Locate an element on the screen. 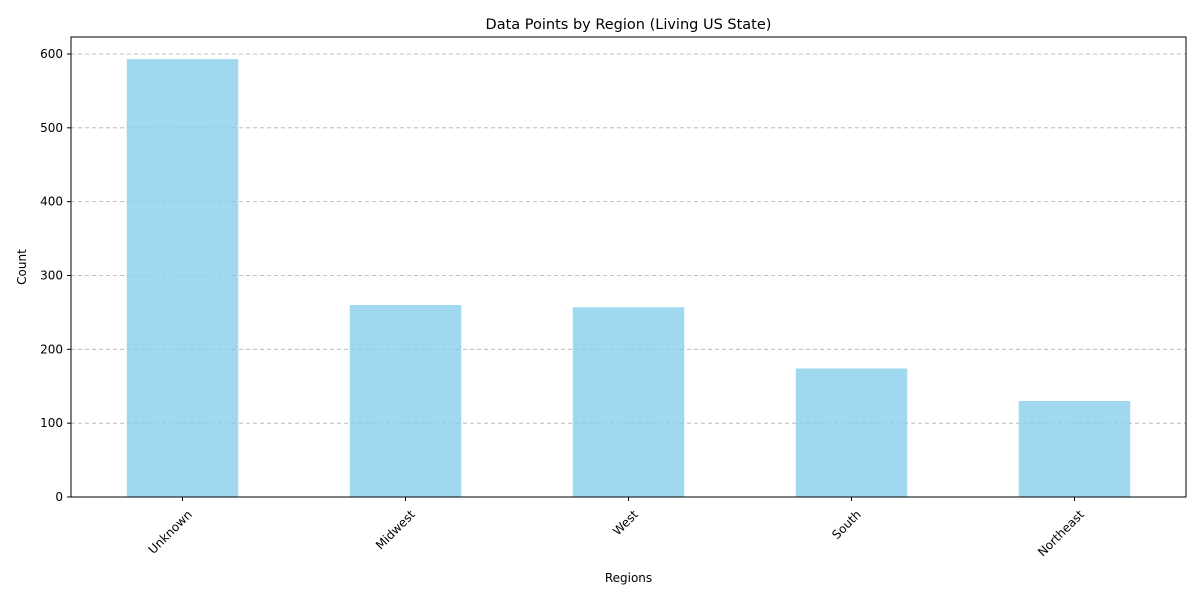 The width and height of the screenshot is (1200, 600). bar-south is located at coordinates (851, 432).